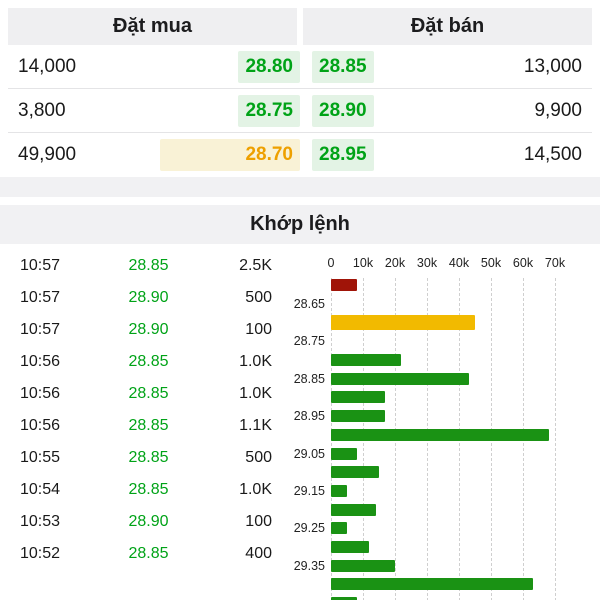 This screenshot has width=600, height=600. I want to click on buy-price-value: 28.75, so click(269, 110).